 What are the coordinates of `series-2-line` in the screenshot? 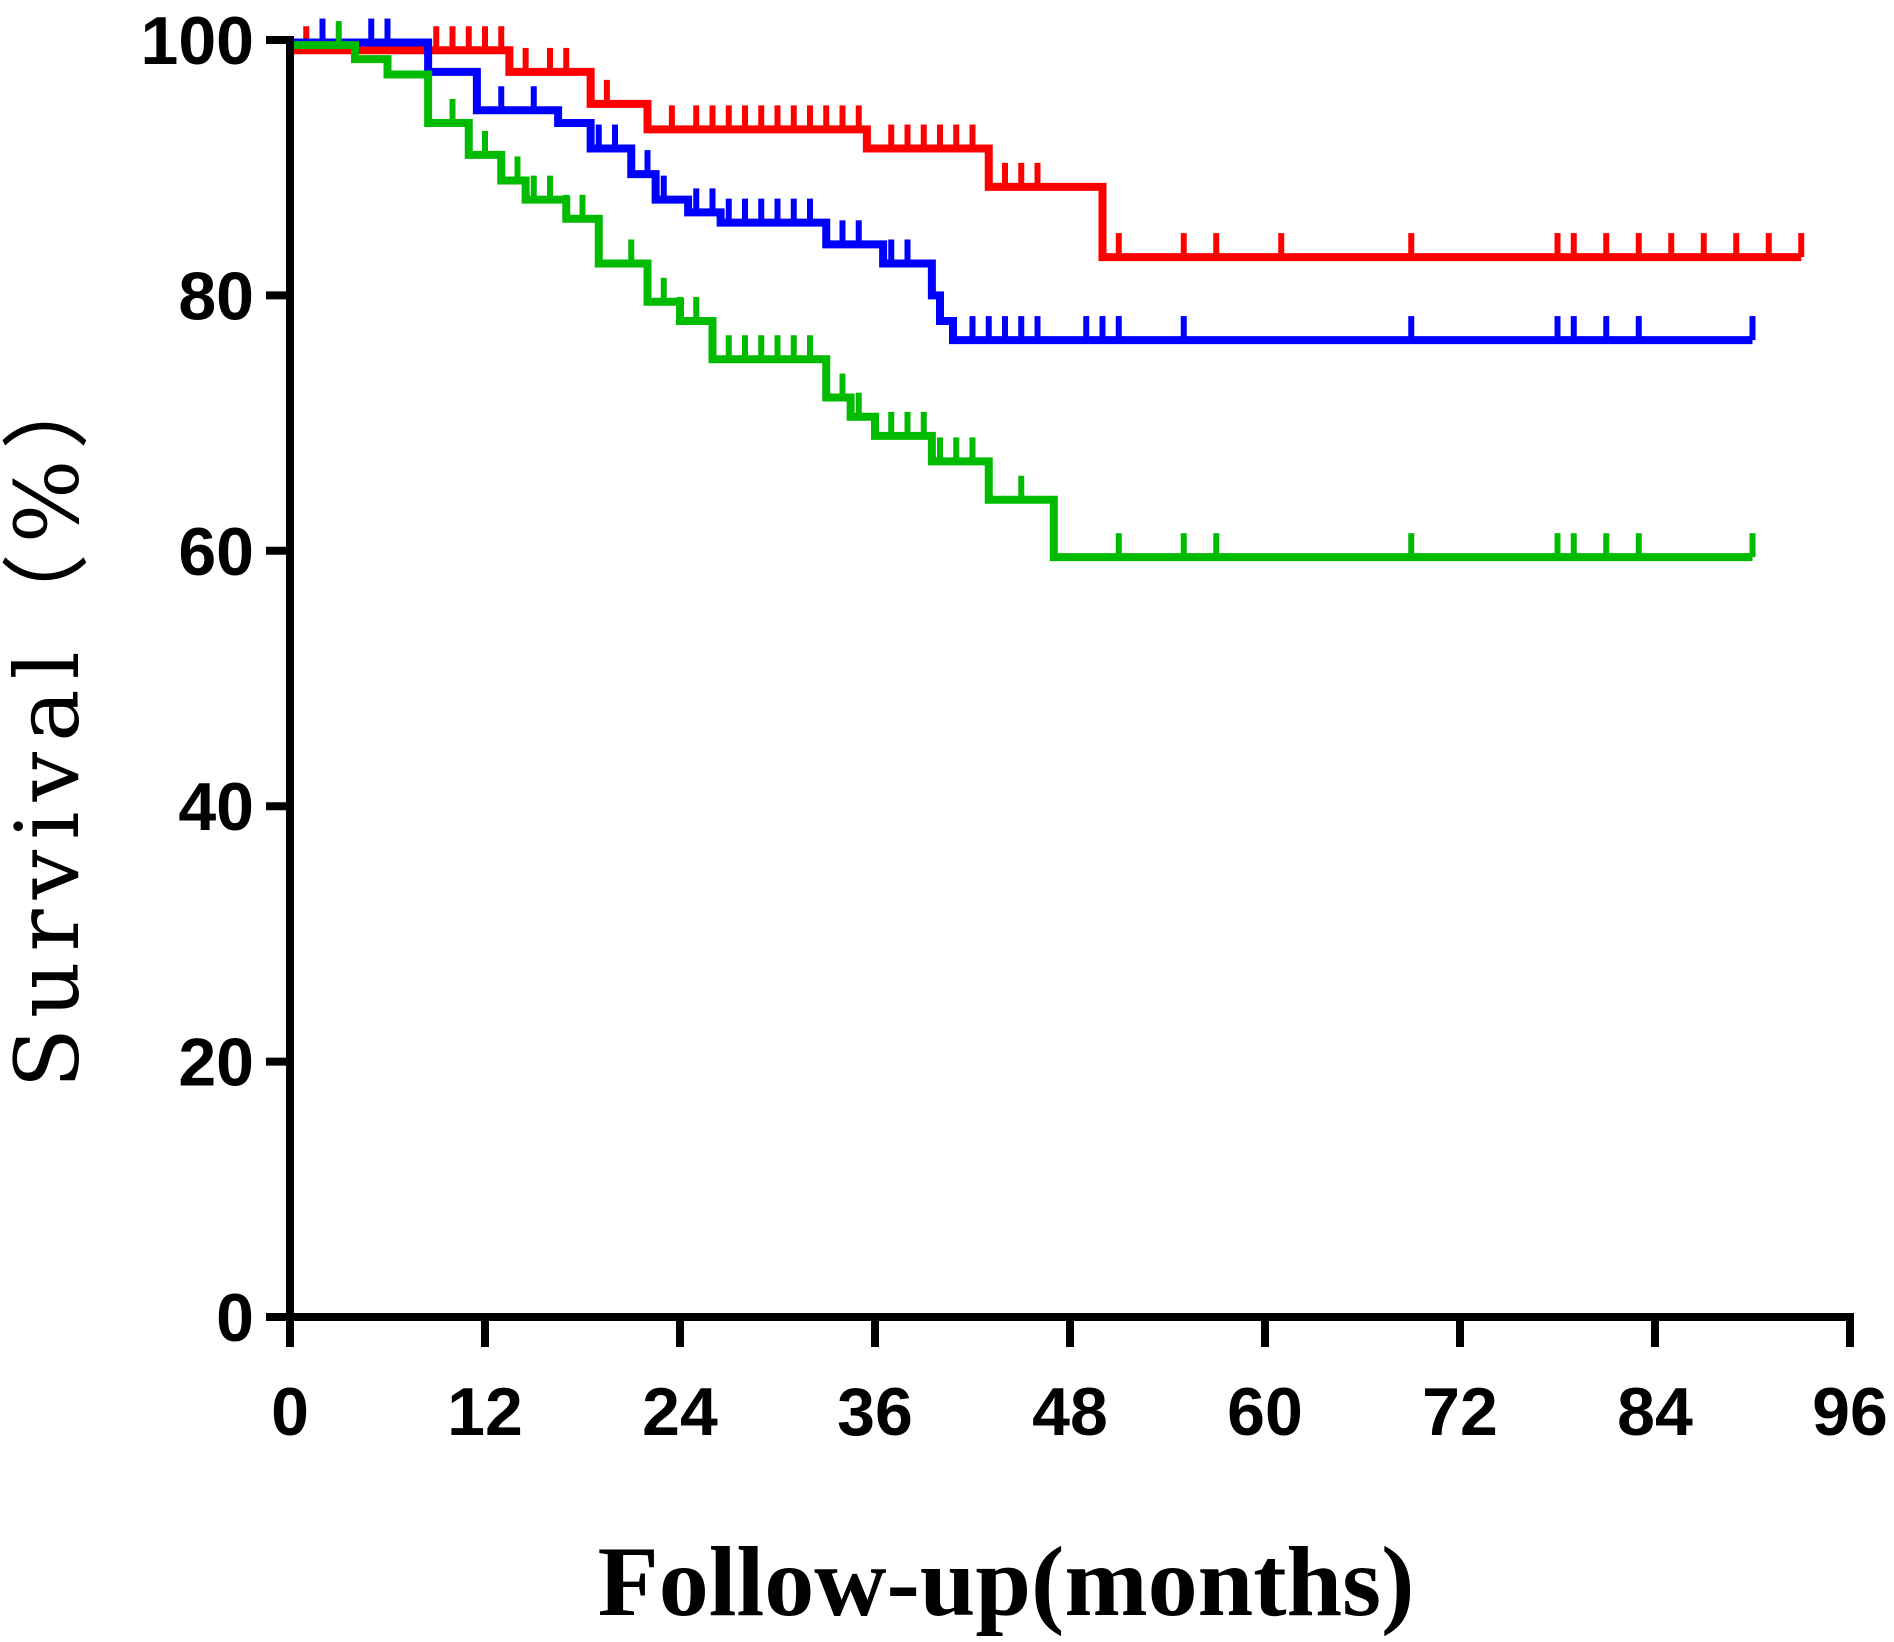 It's located at (1021, 191).